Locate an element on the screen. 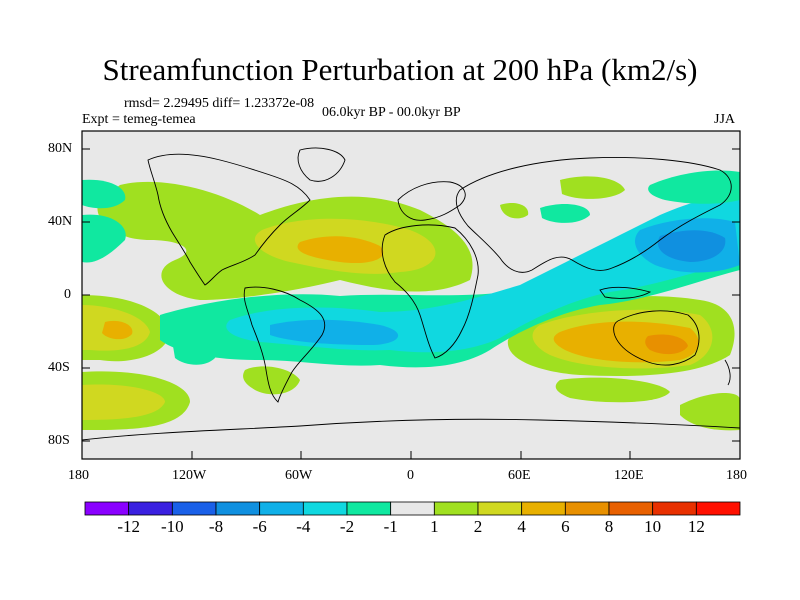 Image resolution: width=800 pixels, height=600 pixels. coastline-greenland is located at coordinates (321, 164).